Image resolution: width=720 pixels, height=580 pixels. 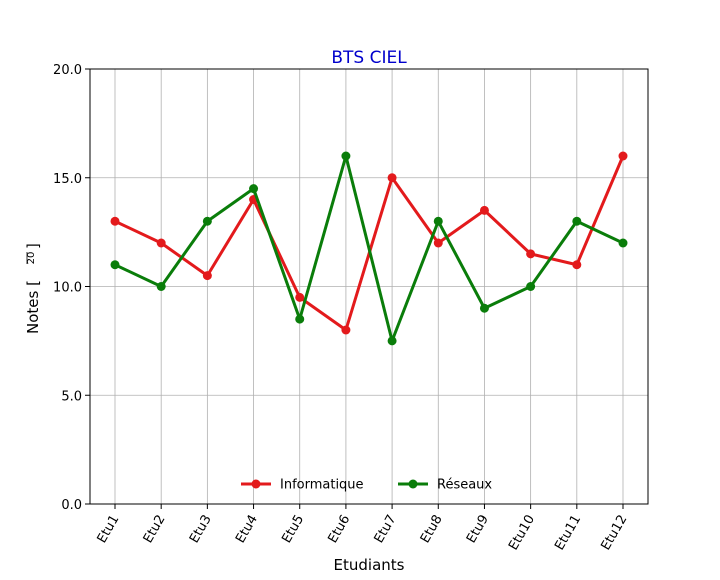 What do you see at coordinates (67, 70) in the screenshot?
I see `y-tick-label: 20.0` at bounding box center [67, 70].